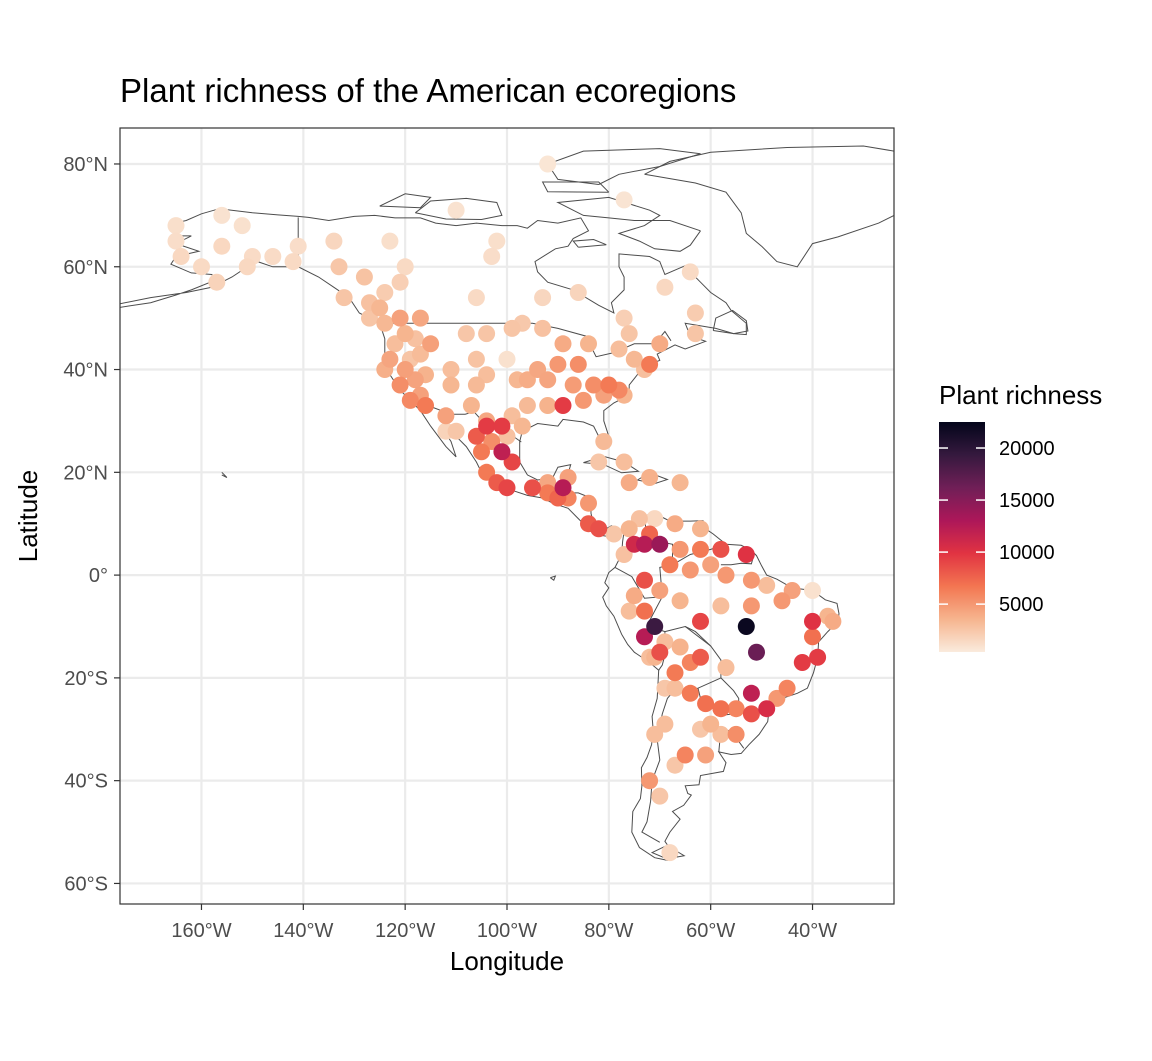 The width and height of the screenshot is (1152, 1061). I want to click on southampton-island-coast, so click(589, 243).